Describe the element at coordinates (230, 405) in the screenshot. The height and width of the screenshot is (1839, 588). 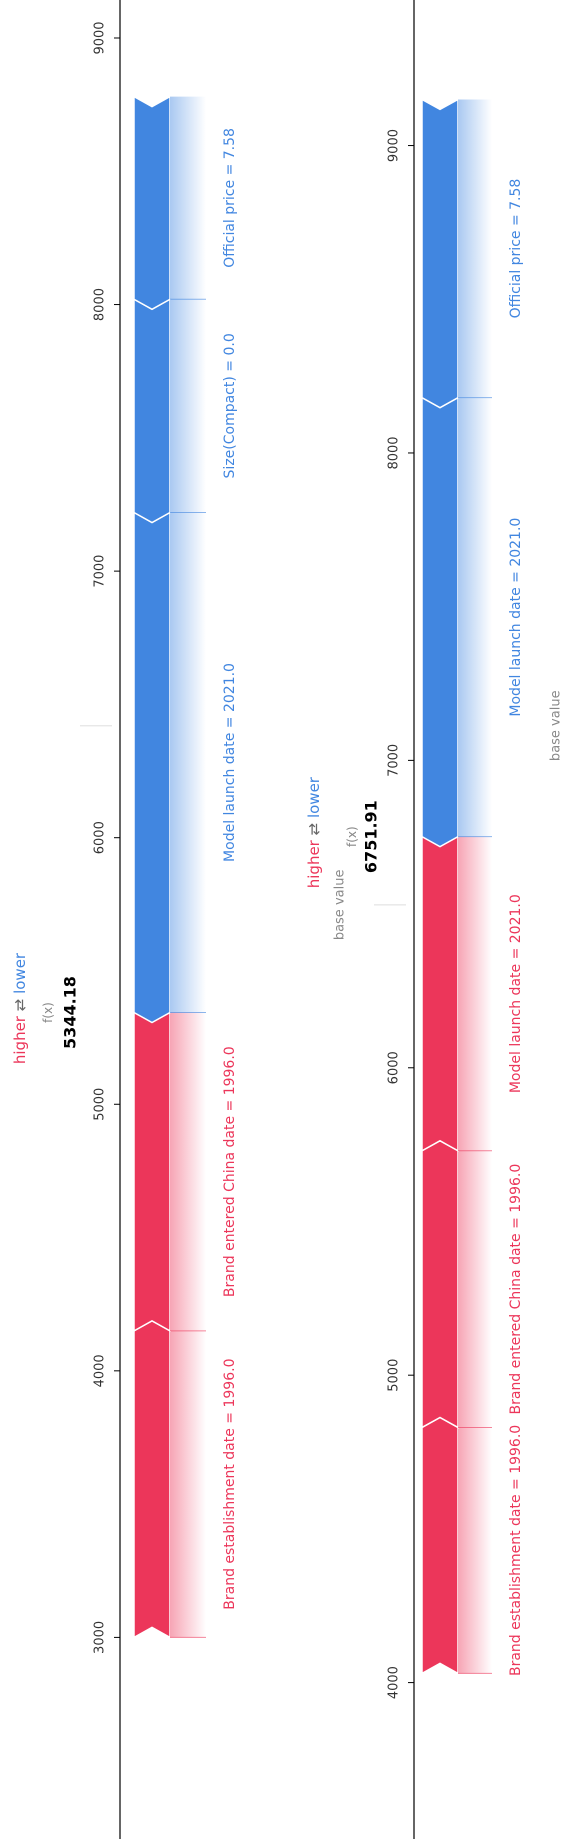
I see `segment-label: Size(Compact) = 0.0` at that location.